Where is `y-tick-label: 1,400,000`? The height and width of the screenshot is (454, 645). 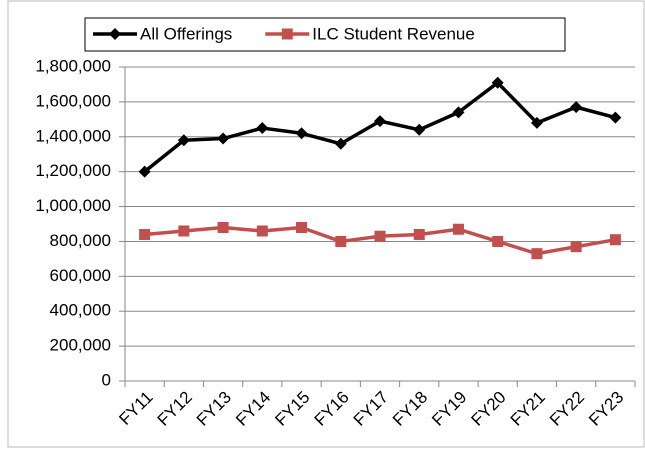 y-tick-label: 1,400,000 is located at coordinates (73, 135).